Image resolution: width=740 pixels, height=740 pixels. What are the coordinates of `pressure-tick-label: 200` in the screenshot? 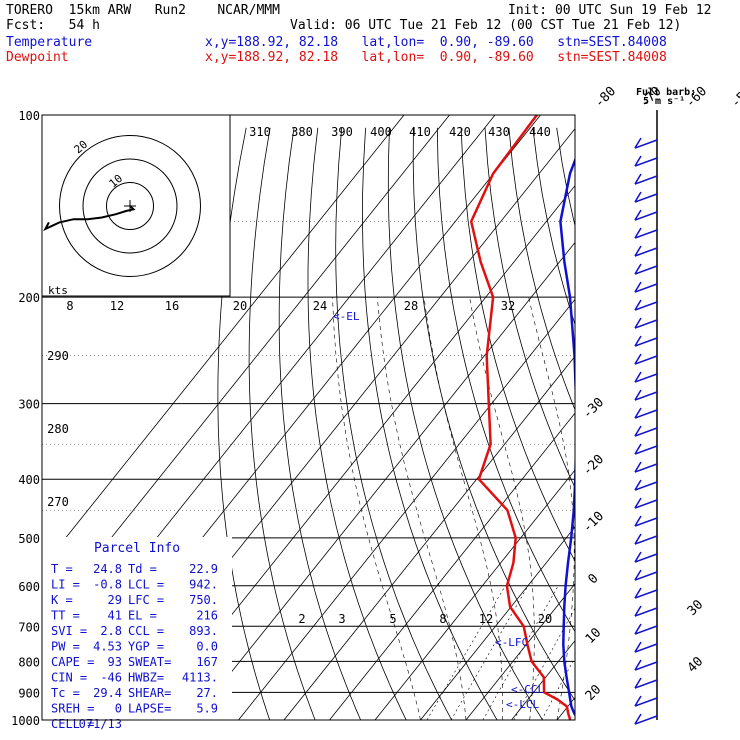 It's located at (29, 298).